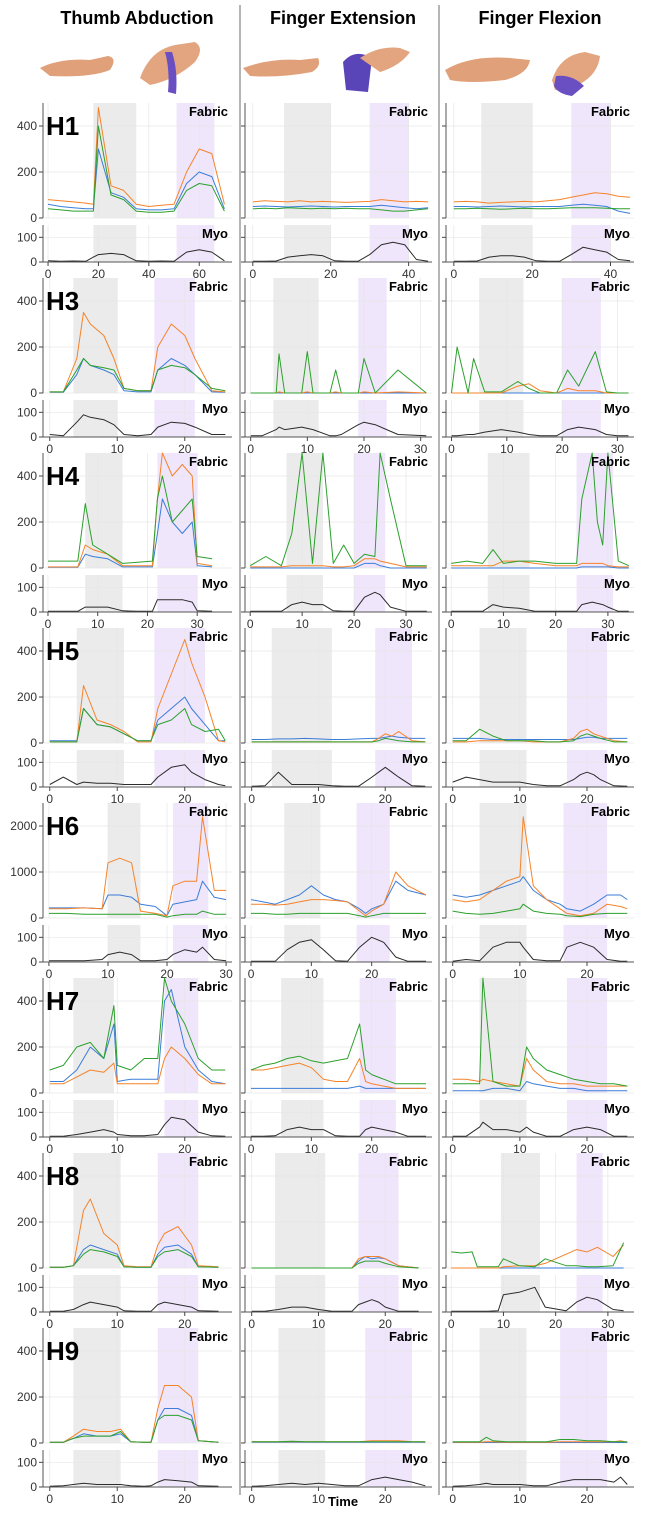 This screenshot has height=1519, width=651. What do you see at coordinates (23, 826) in the screenshot?
I see `y-tick-label: 2000` at bounding box center [23, 826].